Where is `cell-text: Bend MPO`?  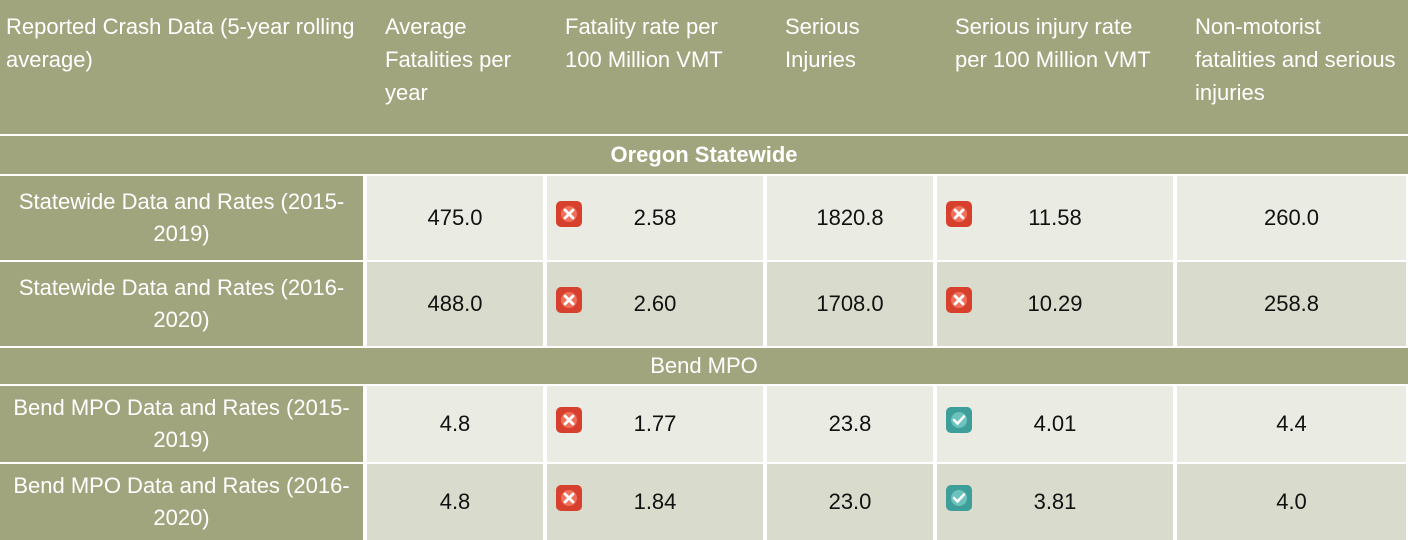
cell-text: Bend MPO is located at coordinates (704, 365).